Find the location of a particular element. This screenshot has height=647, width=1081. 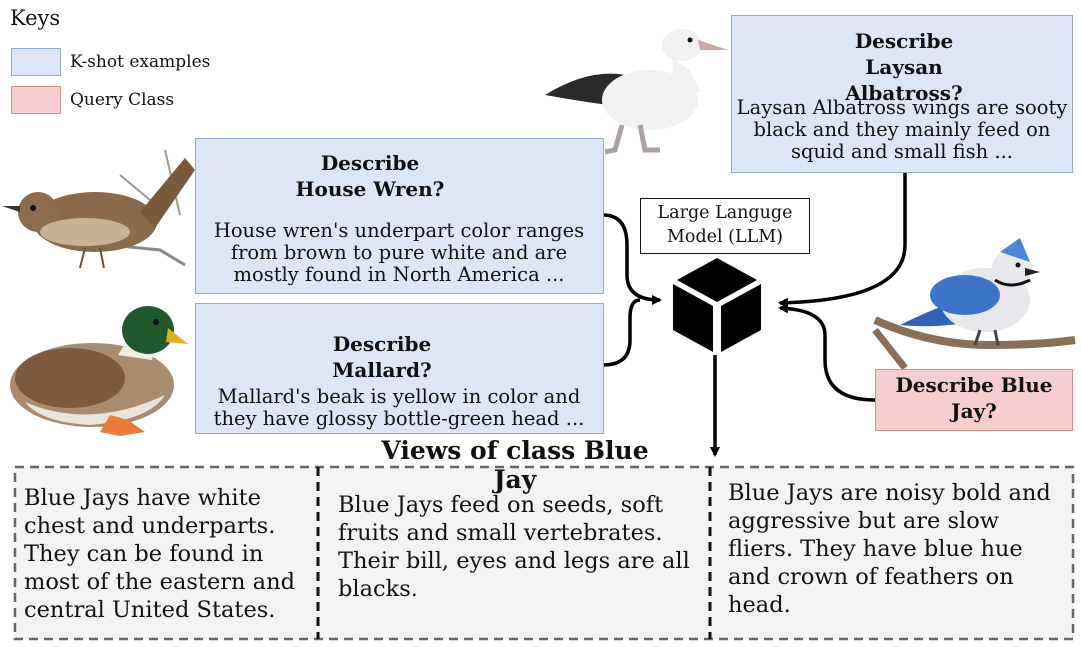

mallard-example-box is located at coordinates (399, 368).